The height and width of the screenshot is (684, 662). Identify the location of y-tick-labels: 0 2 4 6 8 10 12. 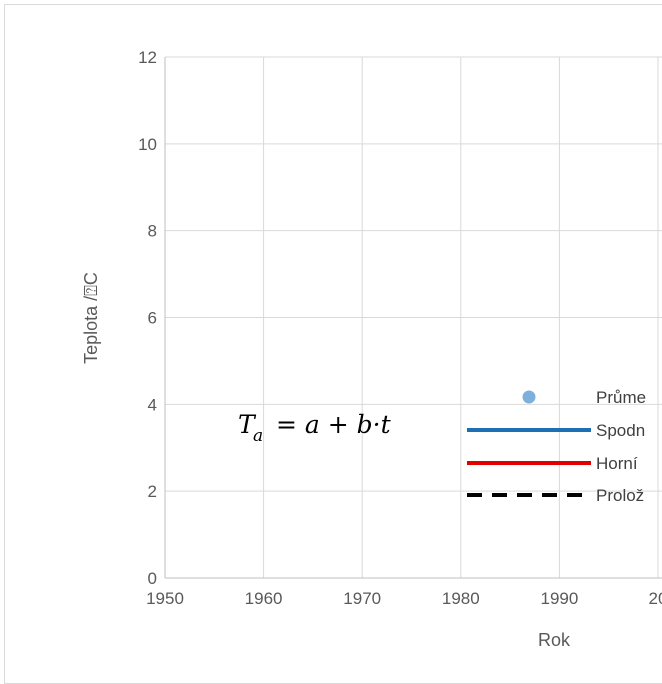
(147, 318).